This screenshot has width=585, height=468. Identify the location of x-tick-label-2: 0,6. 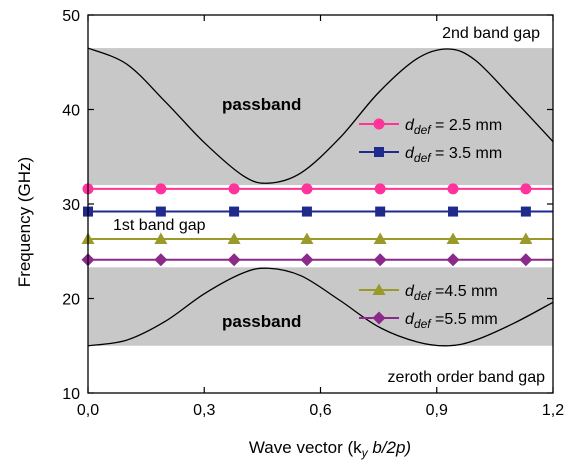
(320, 410).